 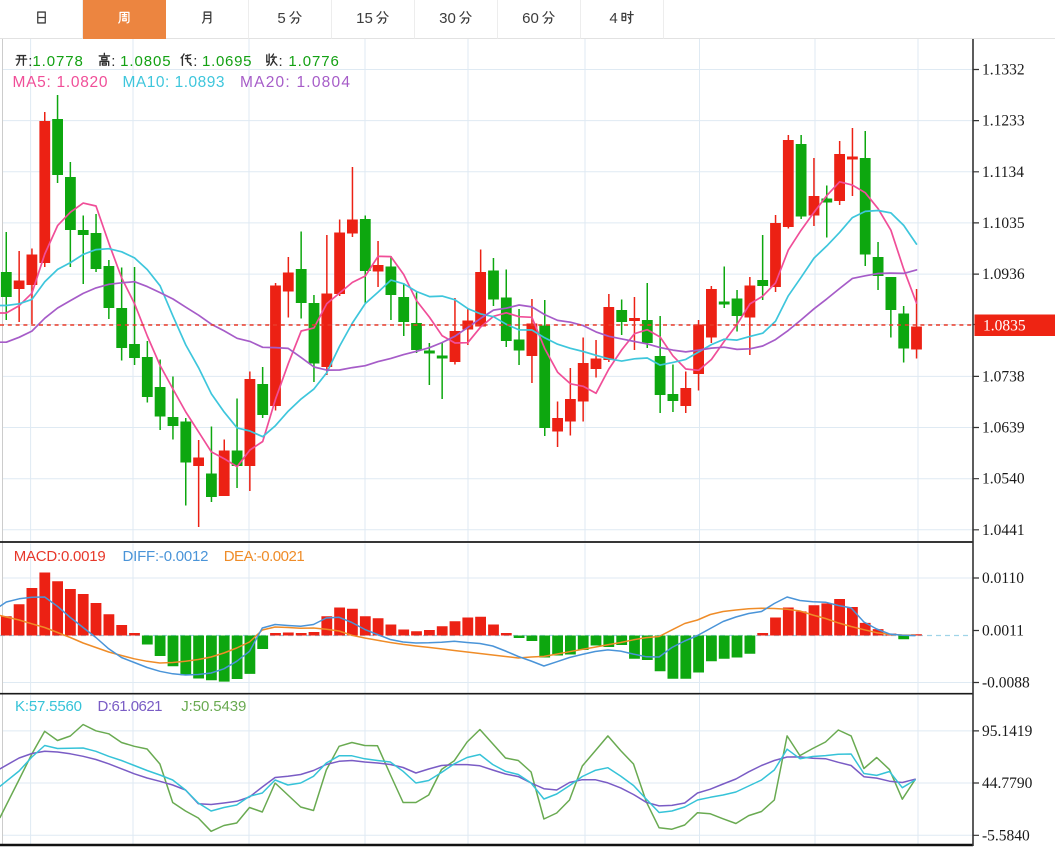 What do you see at coordinates (1003, 223) in the screenshot?
I see `svg-text: 1.1035` at bounding box center [1003, 223].